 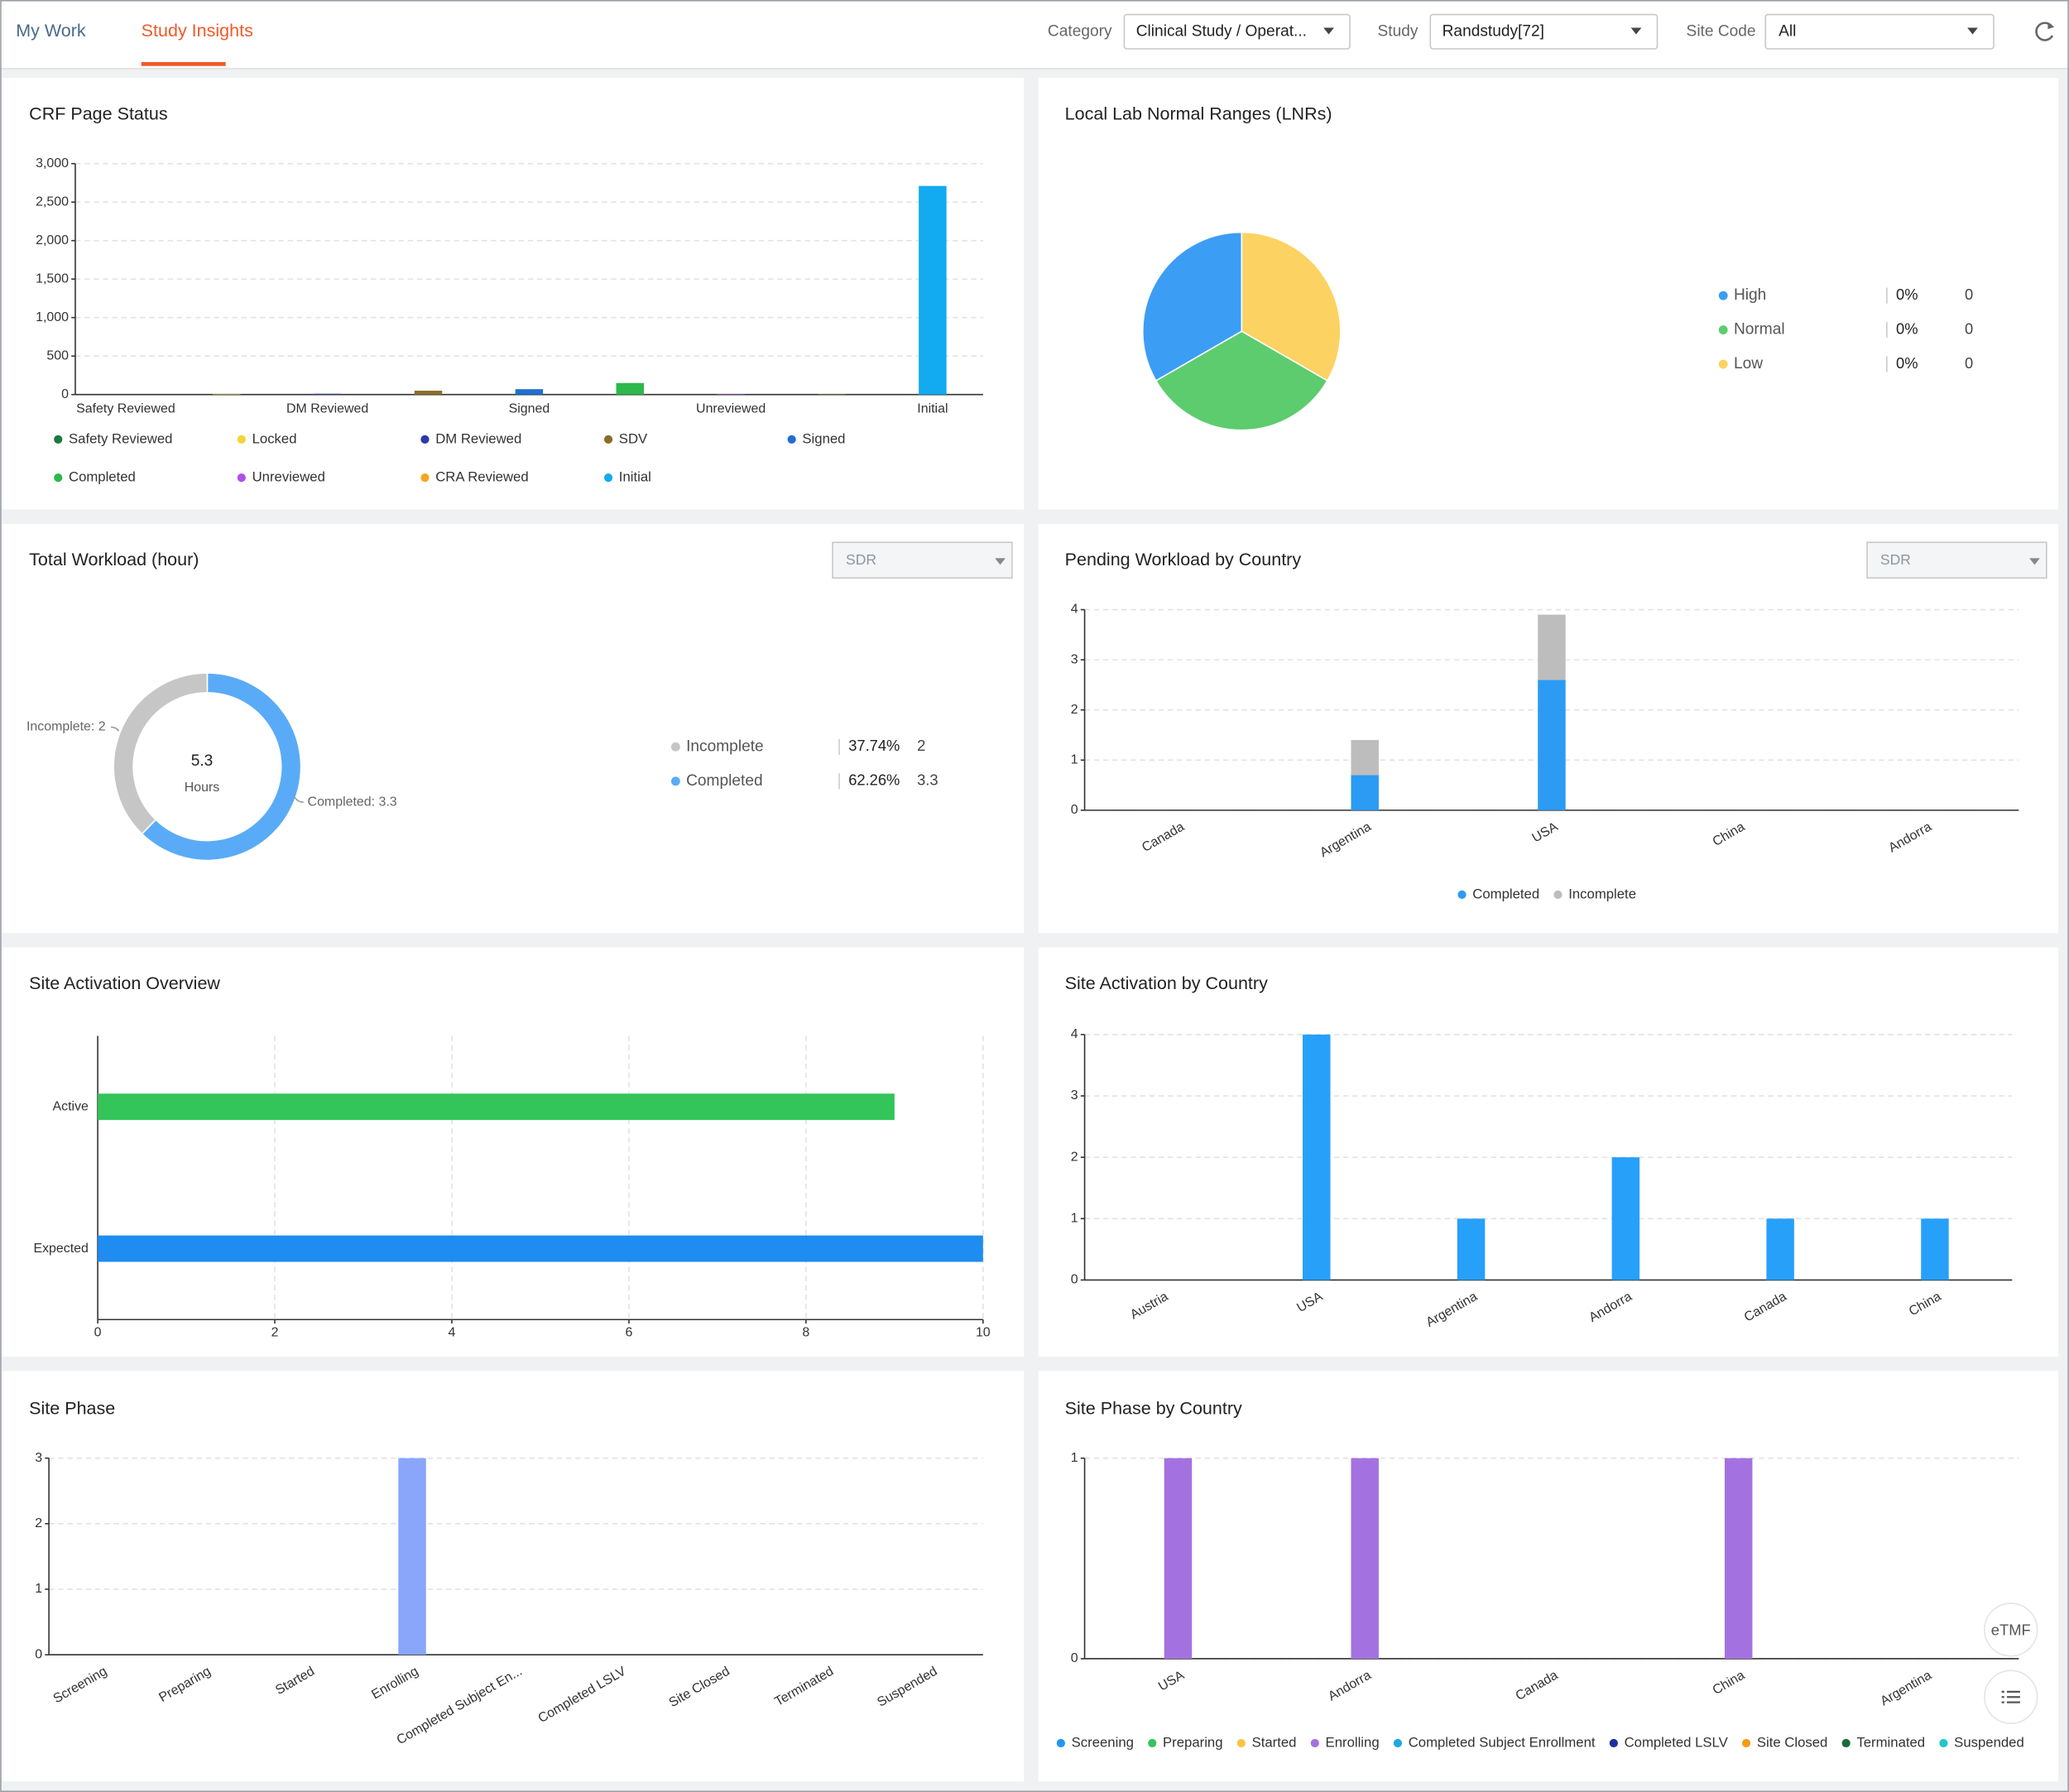 I want to click on legend-label: Started, so click(x=1274, y=1742).